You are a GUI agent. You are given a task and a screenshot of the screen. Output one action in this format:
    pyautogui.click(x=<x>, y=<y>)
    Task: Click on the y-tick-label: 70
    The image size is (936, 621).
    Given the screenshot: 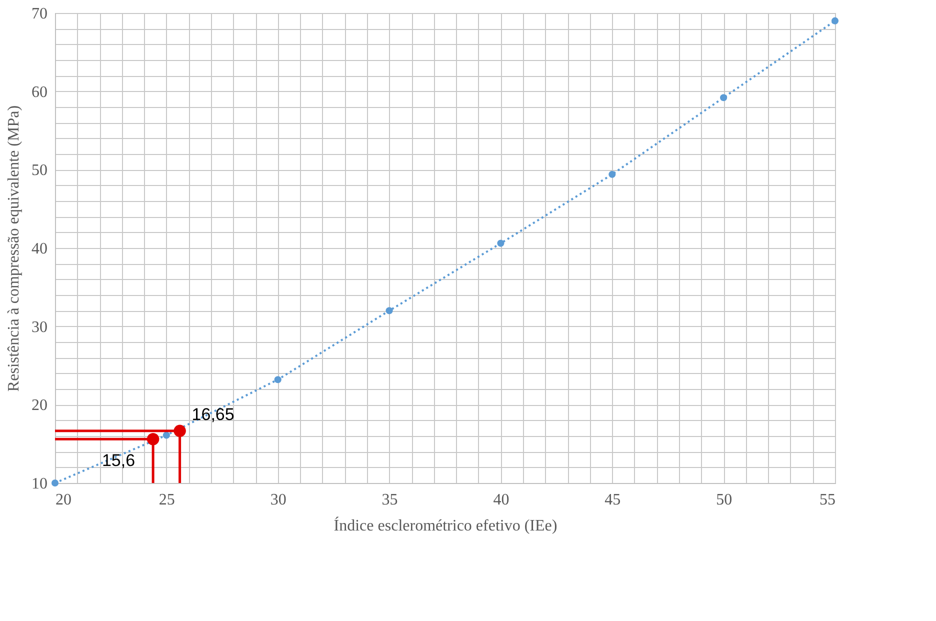 What is the action you would take?
    pyautogui.click(x=40, y=14)
    